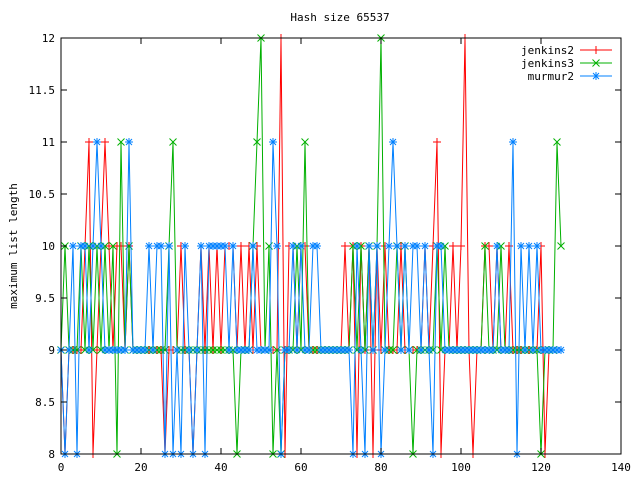 The height and width of the screenshot is (480, 640). I want to click on x-tick-label: 140, so click(621, 467).